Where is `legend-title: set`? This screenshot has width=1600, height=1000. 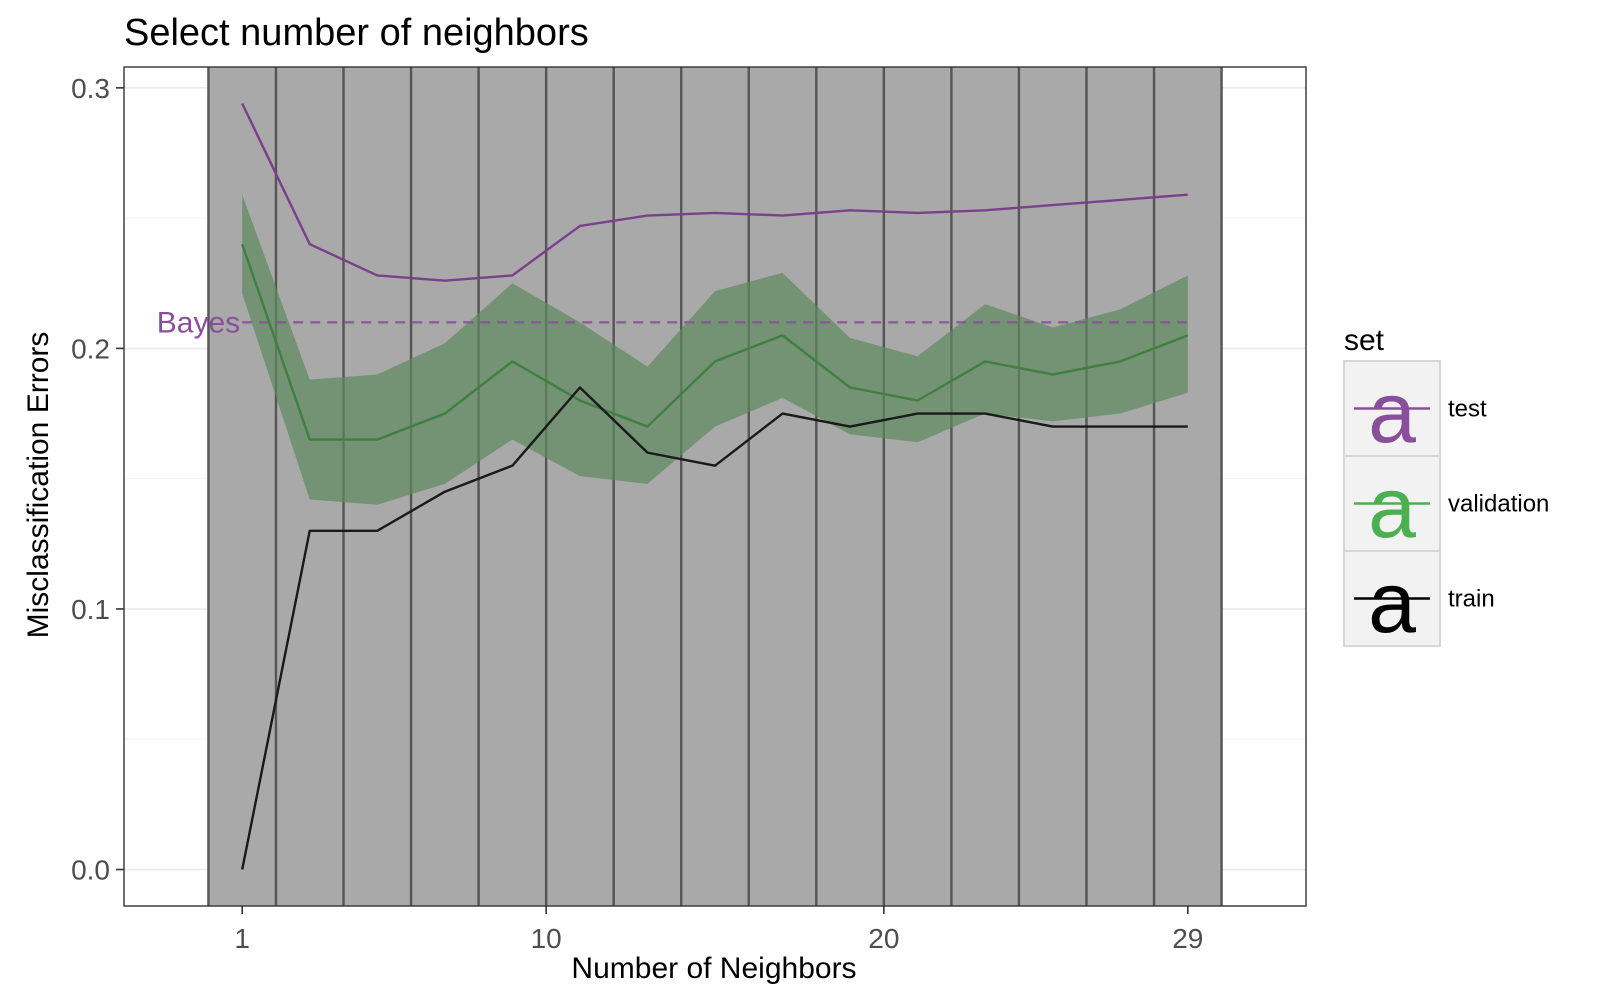 legend-title: set is located at coordinates (1364, 340).